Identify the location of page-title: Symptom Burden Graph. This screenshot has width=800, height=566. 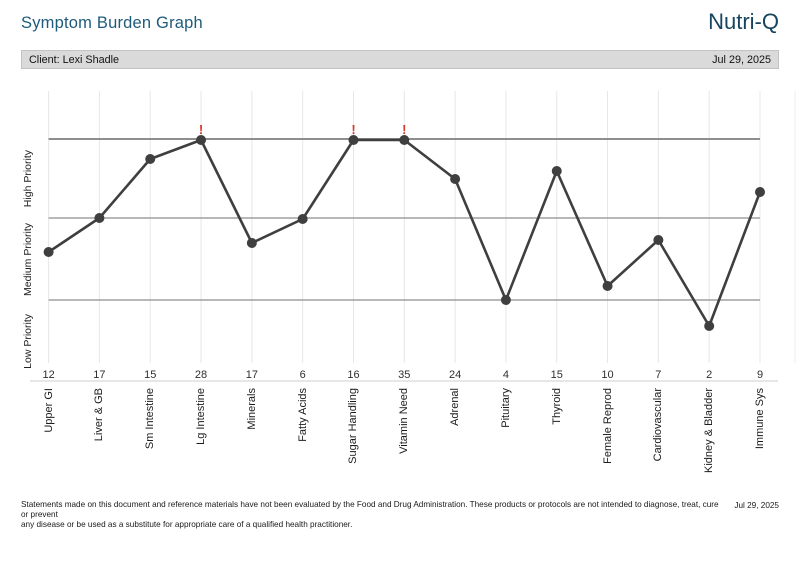
(112, 23).